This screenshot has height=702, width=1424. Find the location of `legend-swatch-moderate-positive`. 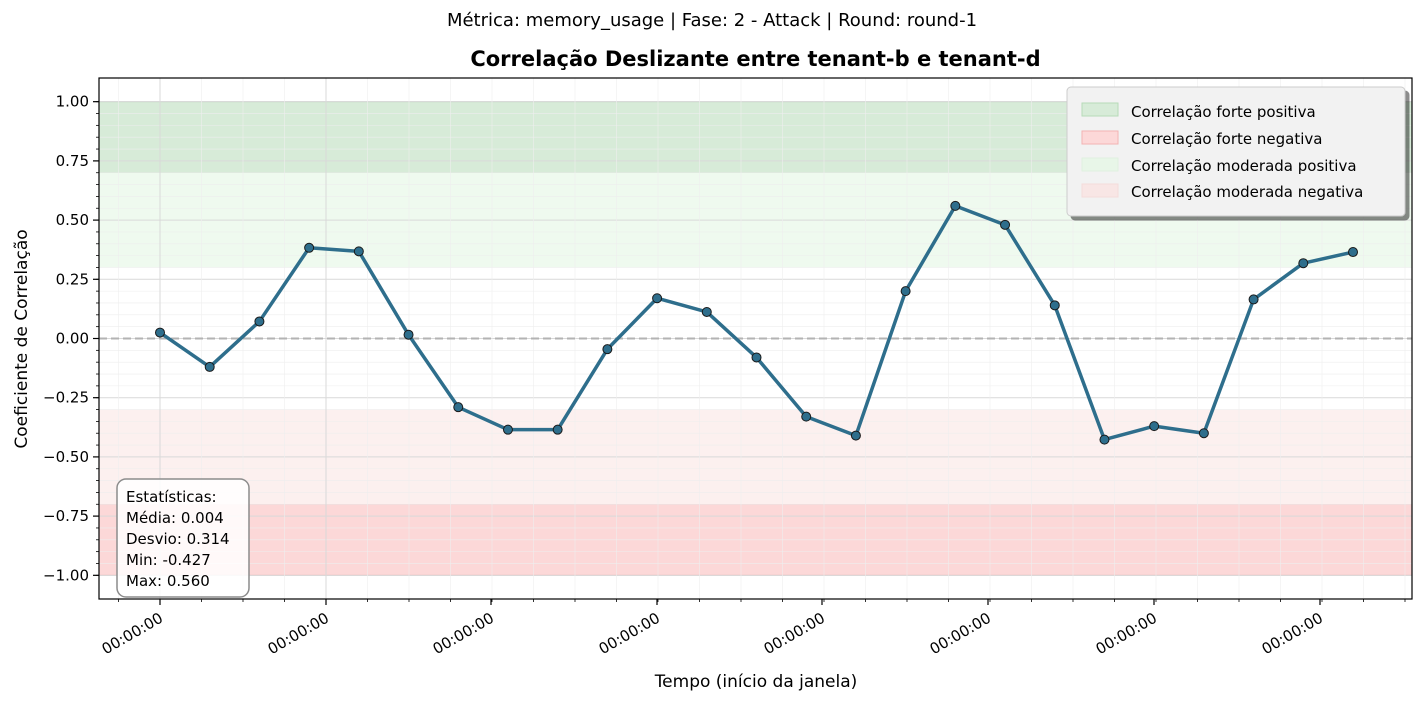

legend-swatch-moderate-positive is located at coordinates (1100, 164).